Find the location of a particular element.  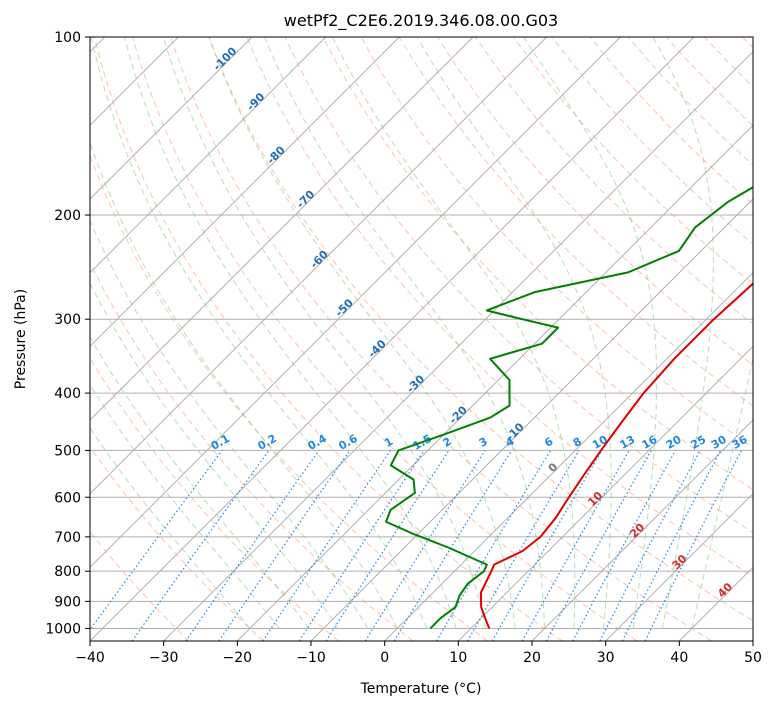

mixing-ratio-label: 25 is located at coordinates (699, 442).